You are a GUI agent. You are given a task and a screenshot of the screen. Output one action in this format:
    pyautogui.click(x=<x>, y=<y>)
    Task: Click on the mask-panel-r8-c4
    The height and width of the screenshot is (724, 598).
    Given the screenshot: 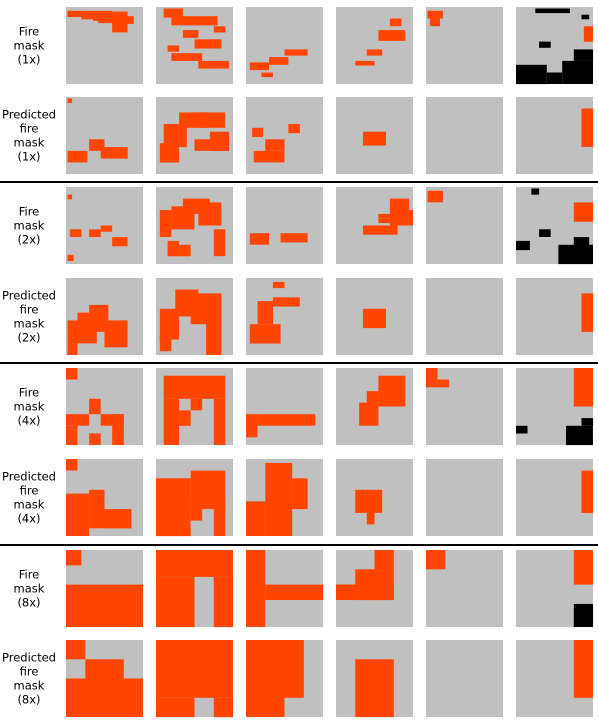 What is the action you would take?
    pyautogui.click(x=374, y=679)
    